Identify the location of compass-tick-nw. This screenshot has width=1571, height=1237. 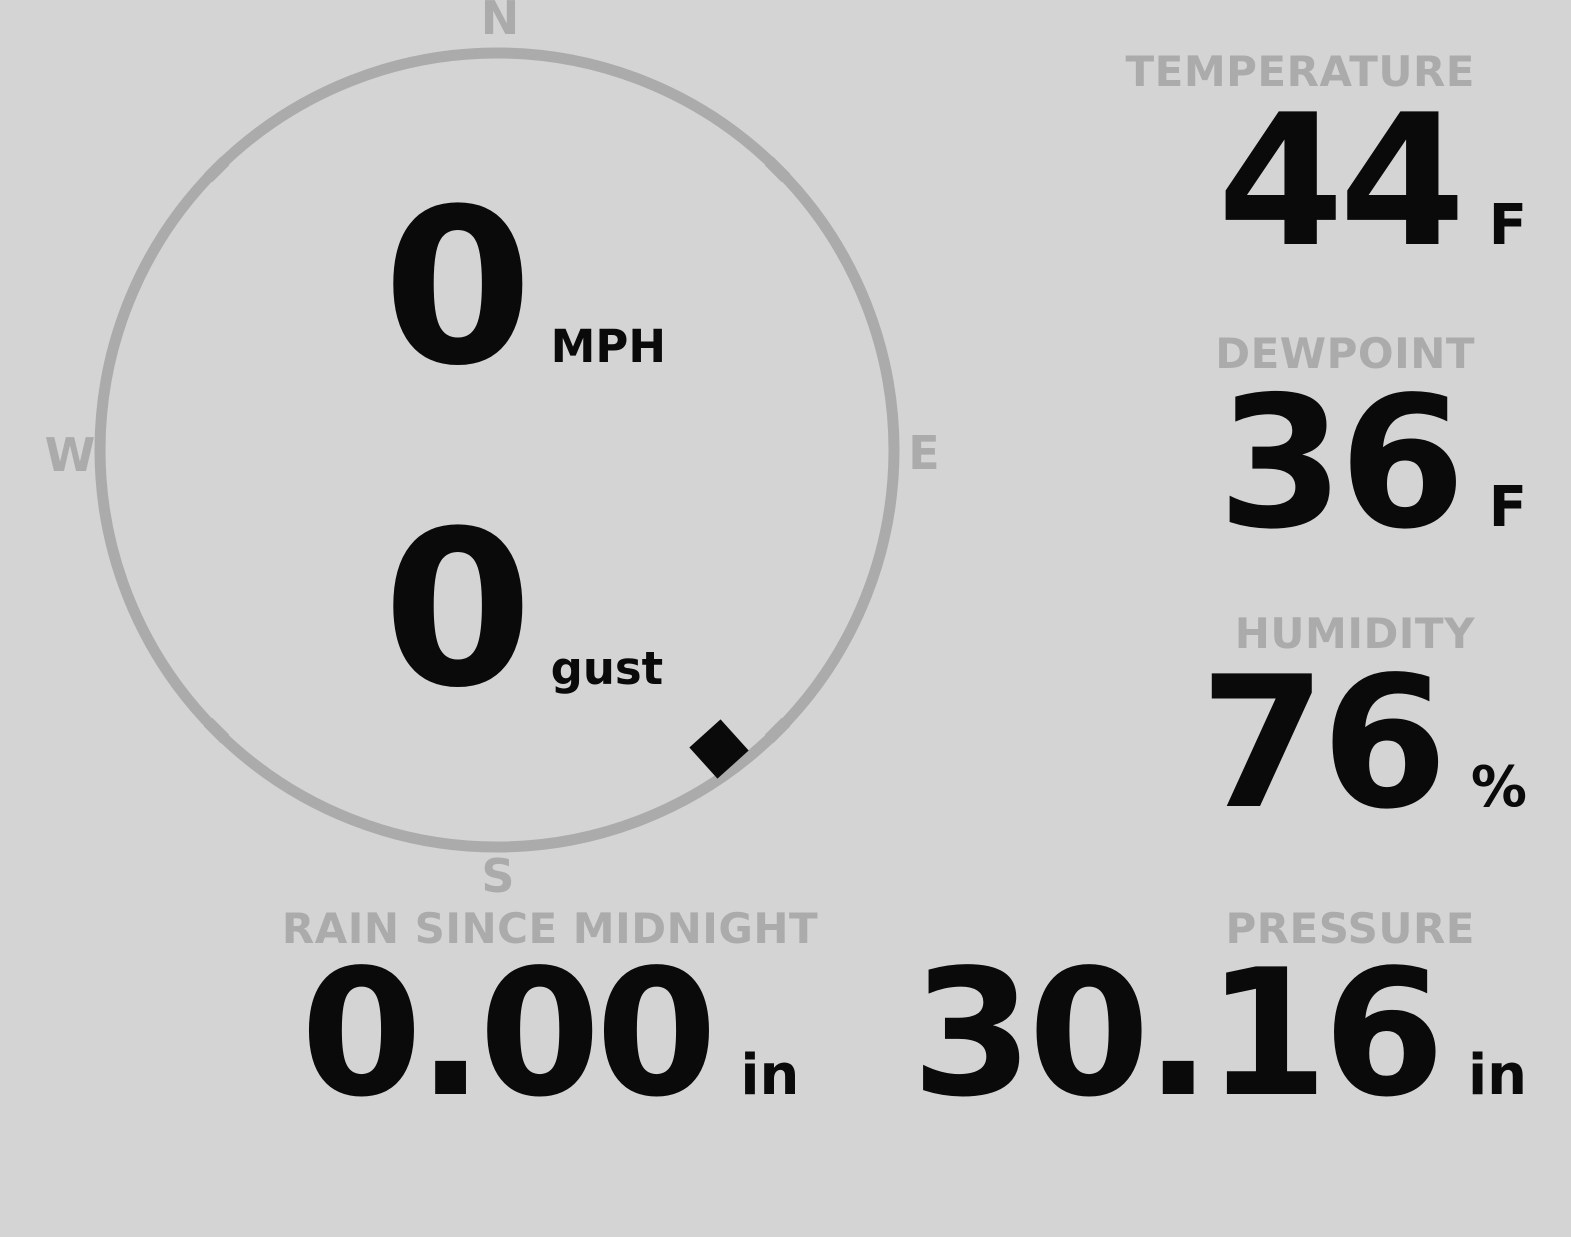
(216, 169).